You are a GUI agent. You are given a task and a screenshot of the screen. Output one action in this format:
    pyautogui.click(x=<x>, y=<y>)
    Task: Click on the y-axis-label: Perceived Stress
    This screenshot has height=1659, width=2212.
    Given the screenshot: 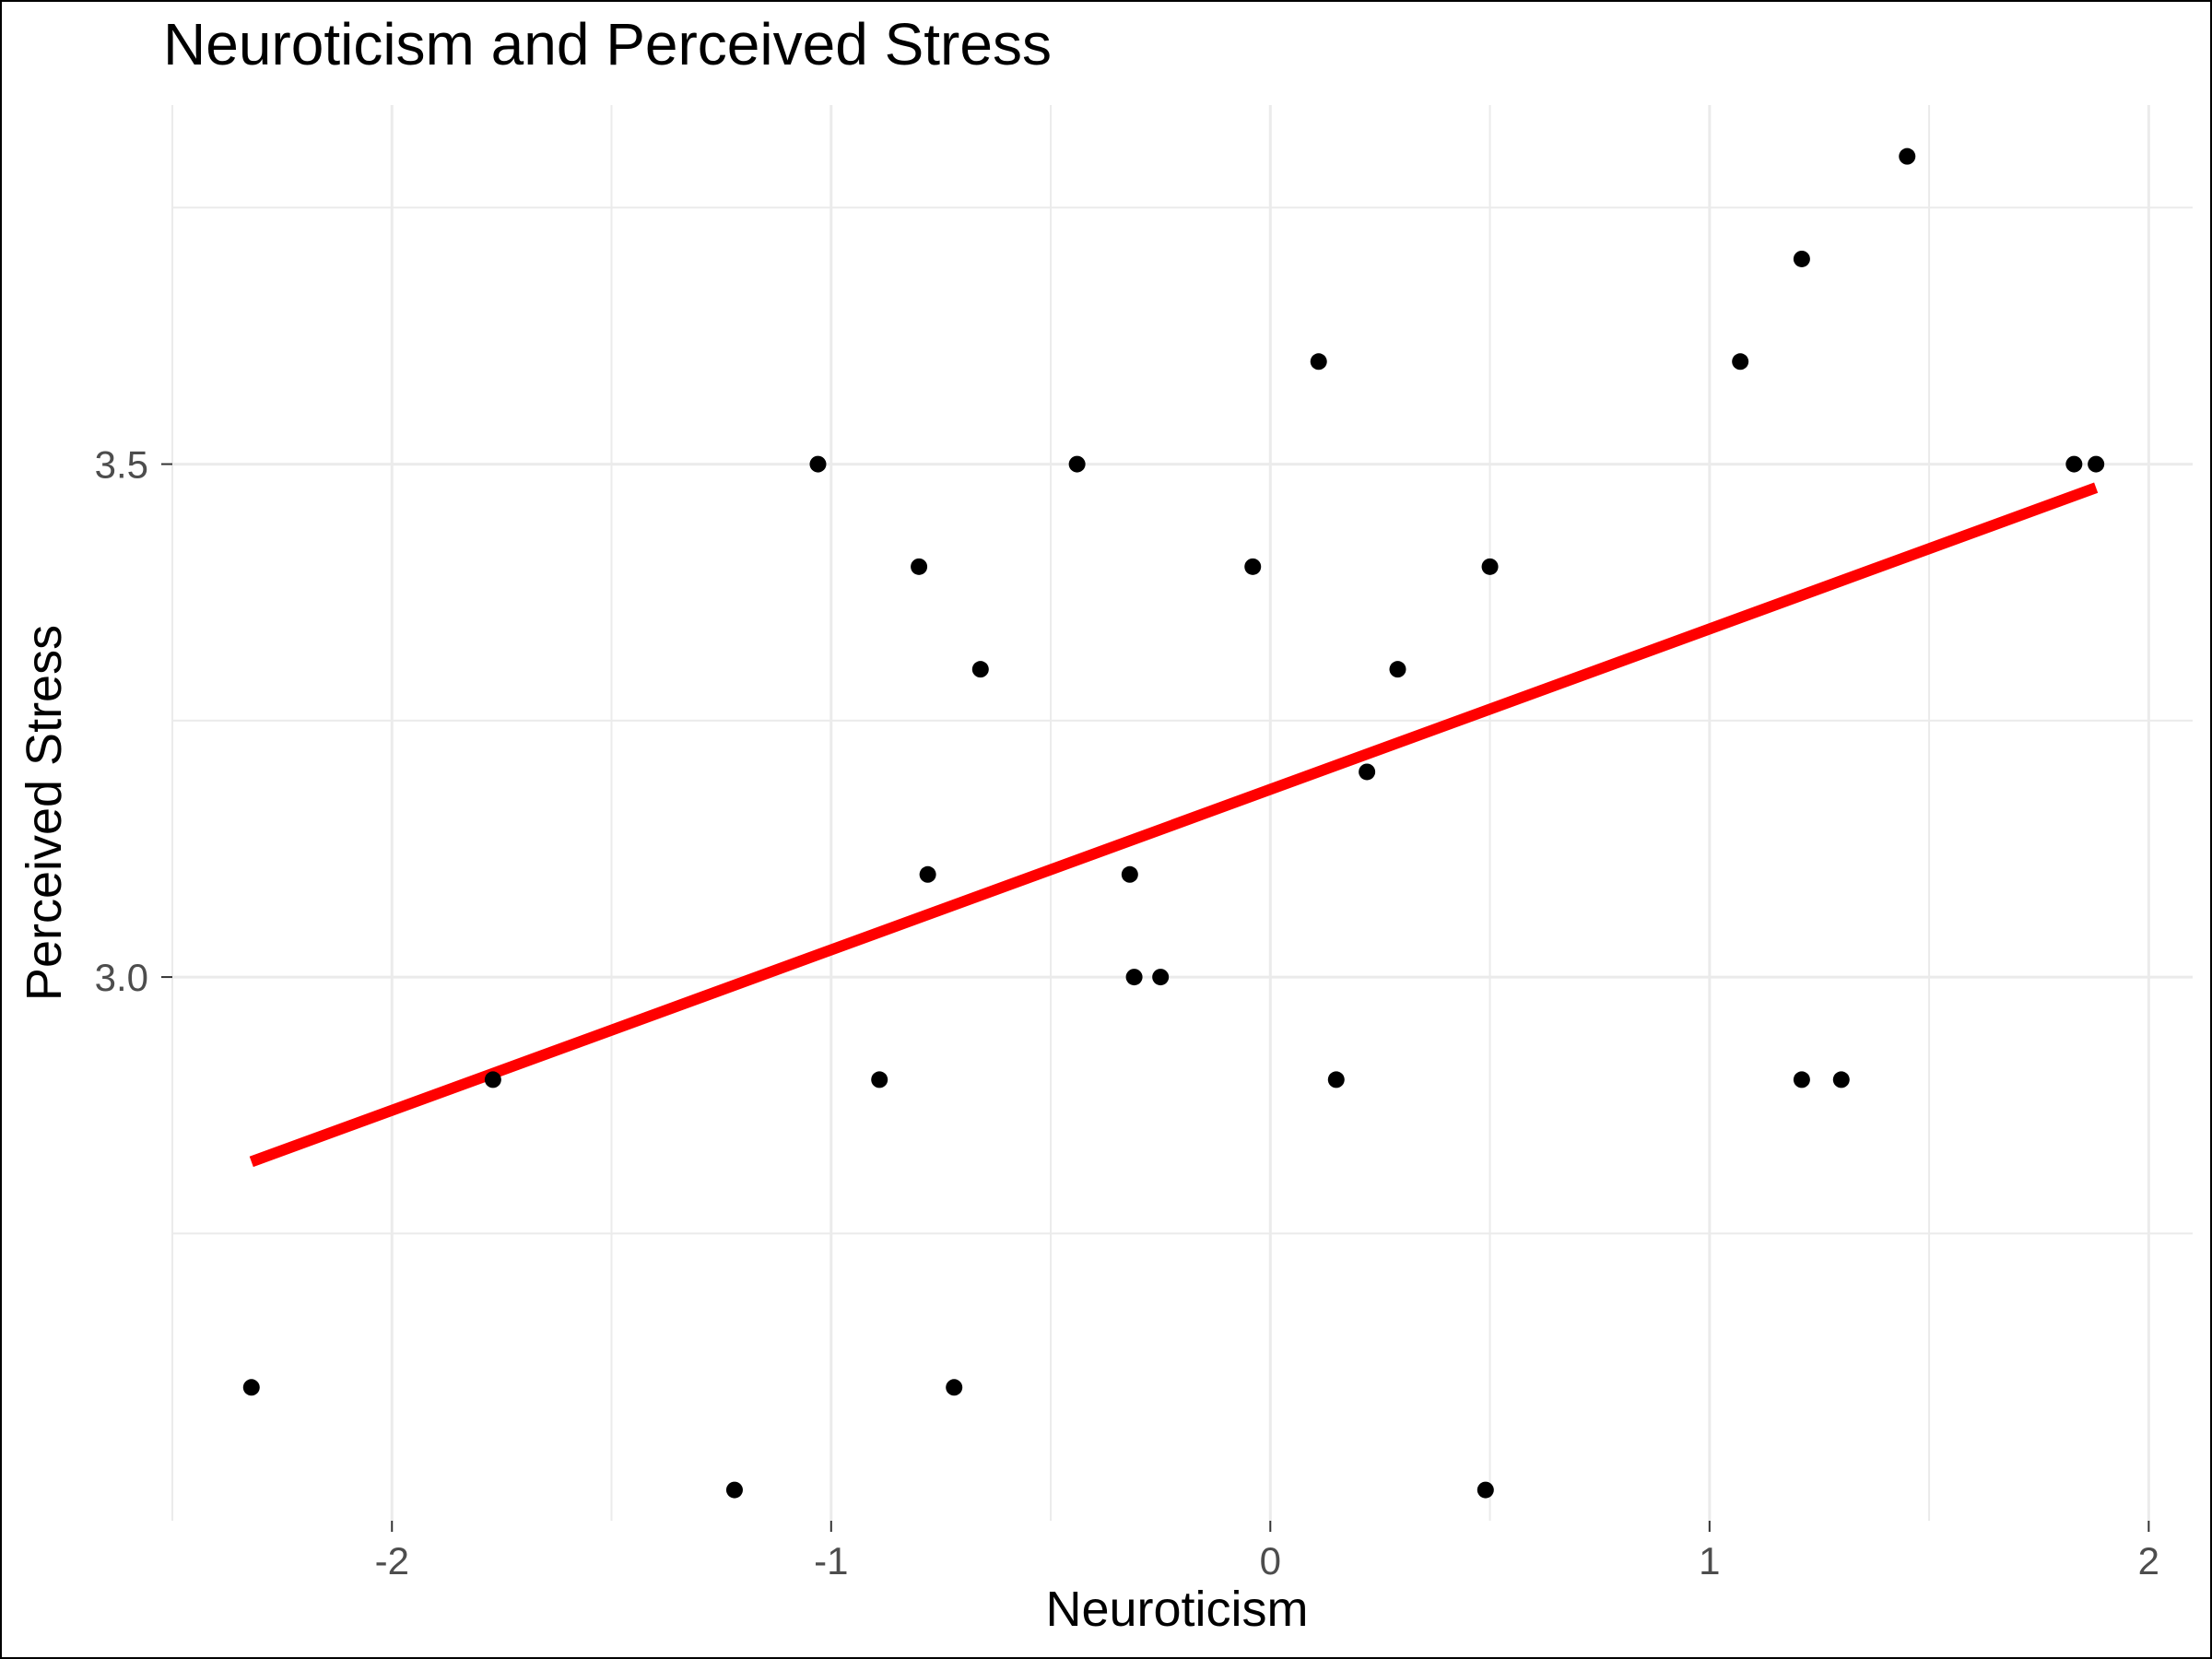 What is the action you would take?
    pyautogui.click(x=44, y=813)
    